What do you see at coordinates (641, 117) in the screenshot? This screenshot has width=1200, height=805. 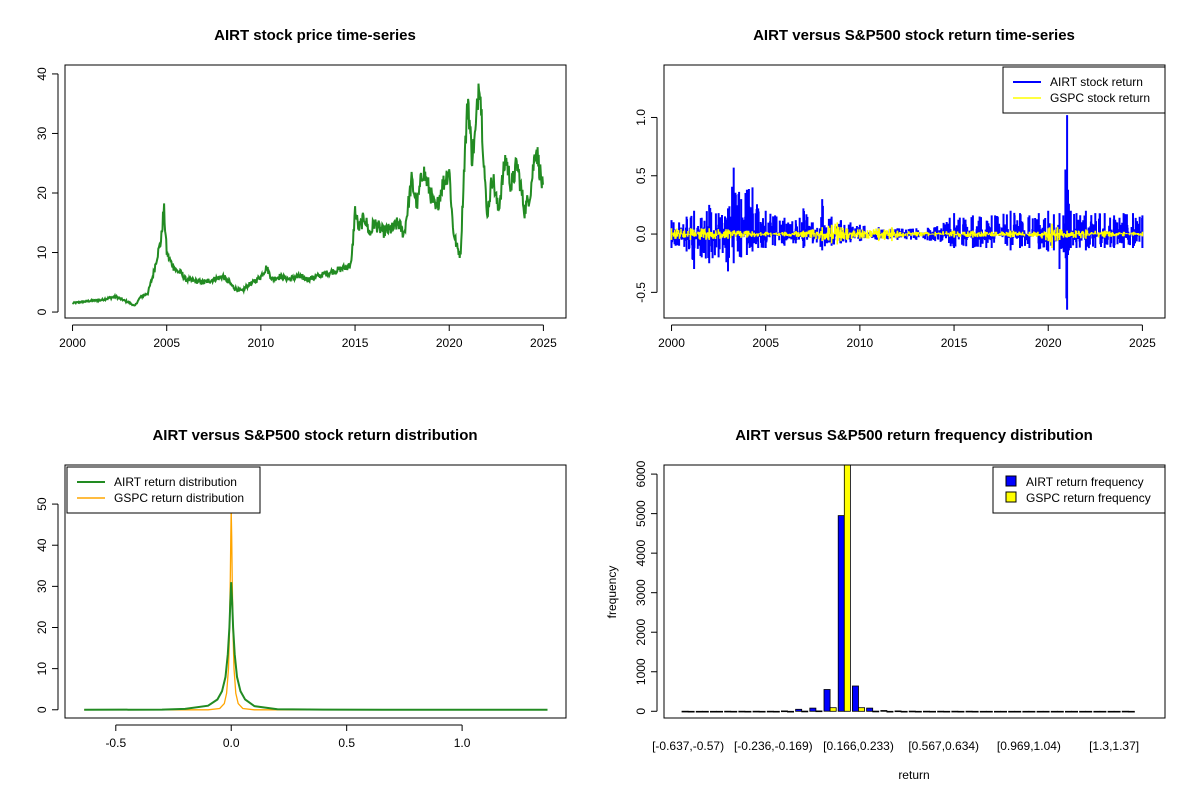 I see `y-tick-label: 1.0` at bounding box center [641, 117].